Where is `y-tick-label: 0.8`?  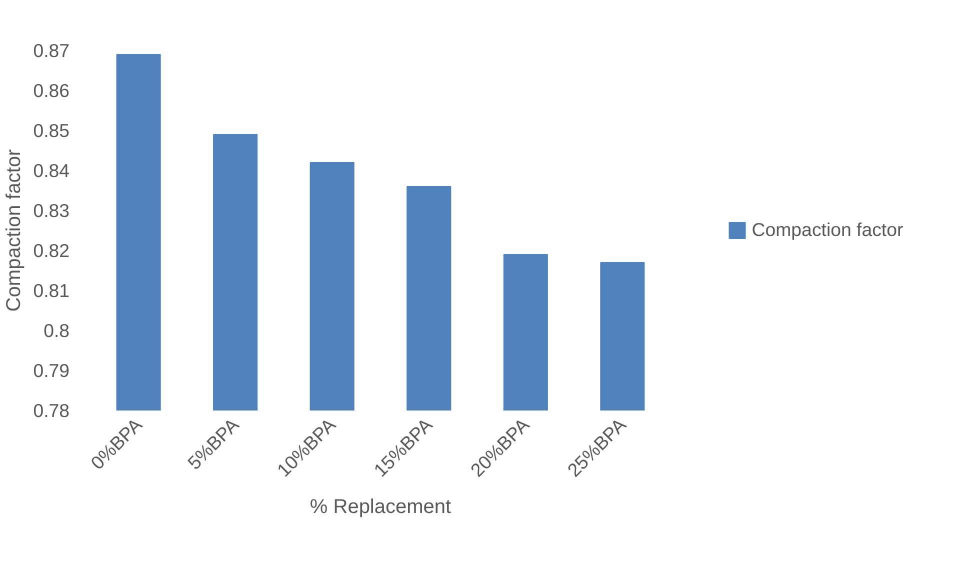
y-tick-label: 0.8 is located at coordinates (57, 330).